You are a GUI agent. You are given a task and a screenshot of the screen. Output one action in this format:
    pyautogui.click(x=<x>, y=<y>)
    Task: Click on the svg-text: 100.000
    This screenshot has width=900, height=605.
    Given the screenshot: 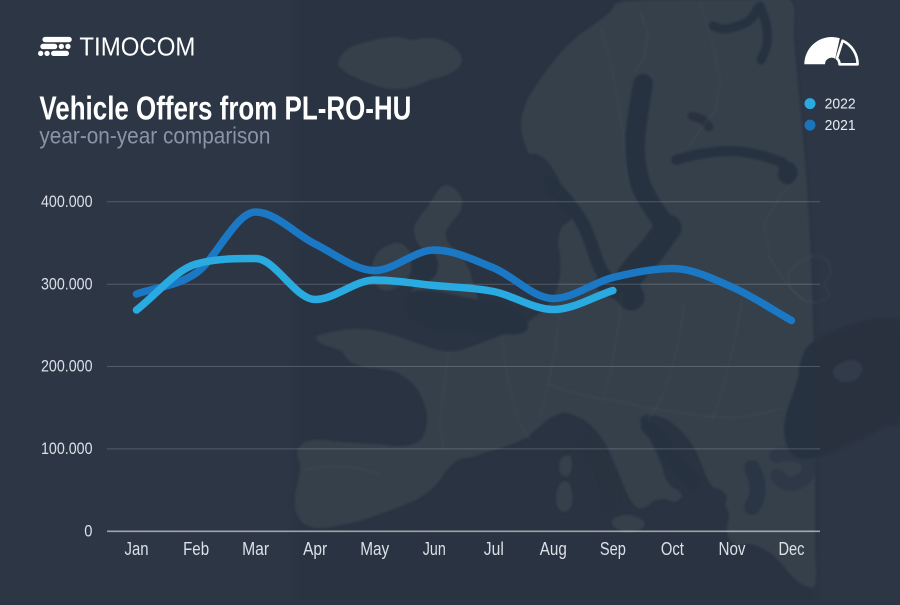 What is the action you would take?
    pyautogui.click(x=67, y=448)
    